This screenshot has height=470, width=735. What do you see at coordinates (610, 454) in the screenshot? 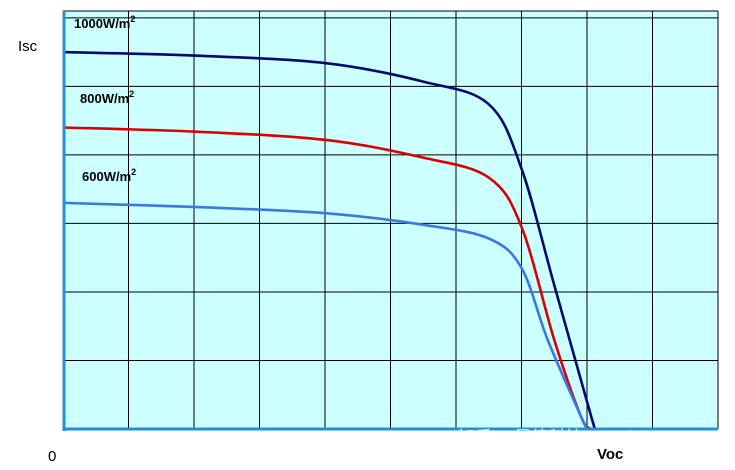
I see `x-tick-label-voc: Voc` at bounding box center [610, 454].